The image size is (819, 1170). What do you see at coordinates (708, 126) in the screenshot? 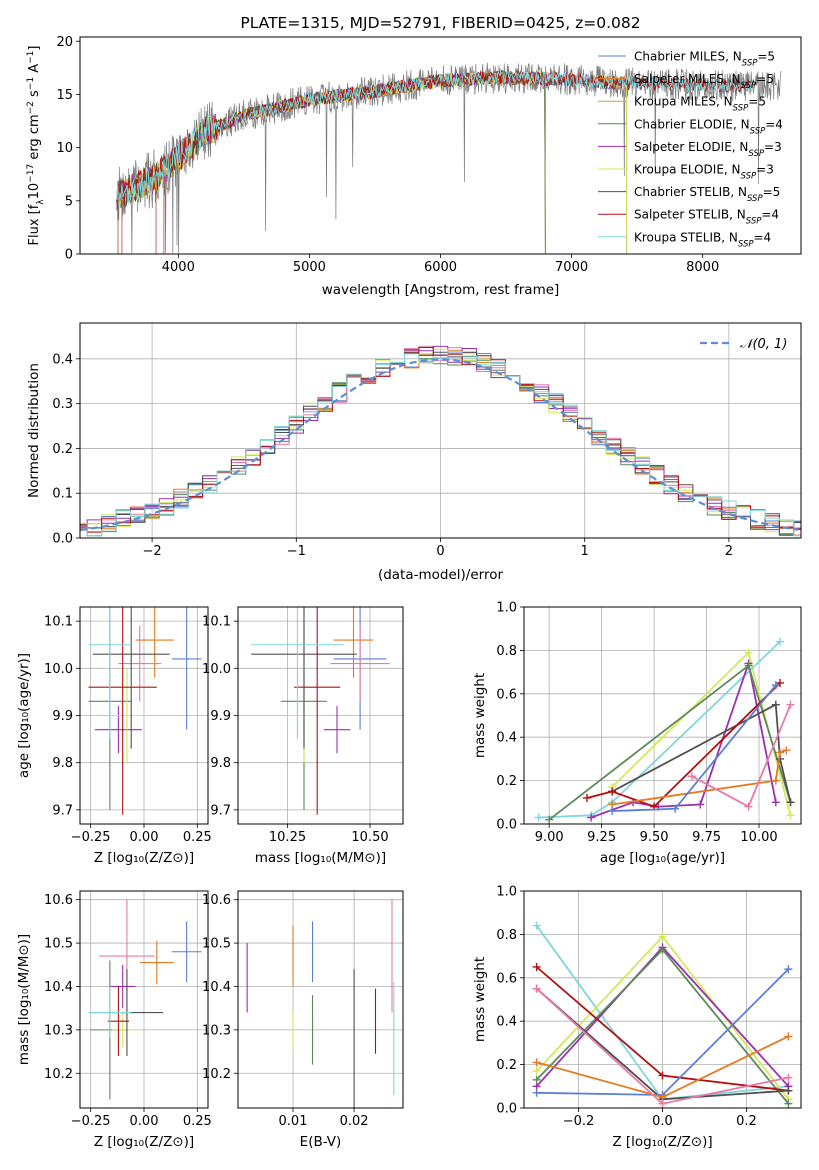
I see `legend-entry: Chabrier ELODIE, NSSP=4` at bounding box center [708, 126].